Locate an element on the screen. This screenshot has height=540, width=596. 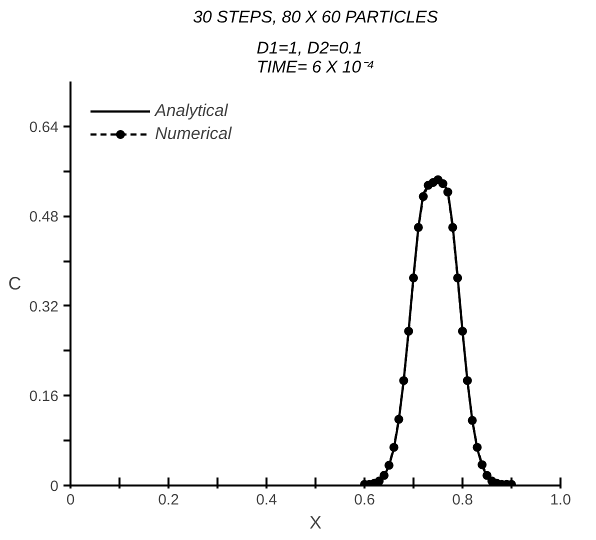
x-tick-label: 0.2 is located at coordinates (168, 500).